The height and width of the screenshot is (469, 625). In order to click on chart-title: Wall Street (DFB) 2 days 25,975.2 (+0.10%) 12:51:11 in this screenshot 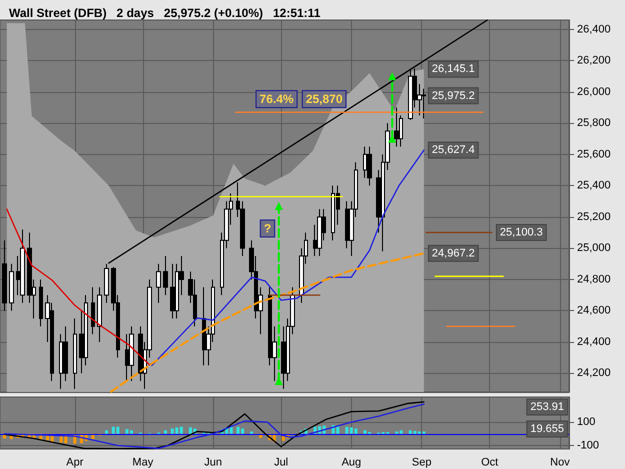, I will do `click(165, 13)`.